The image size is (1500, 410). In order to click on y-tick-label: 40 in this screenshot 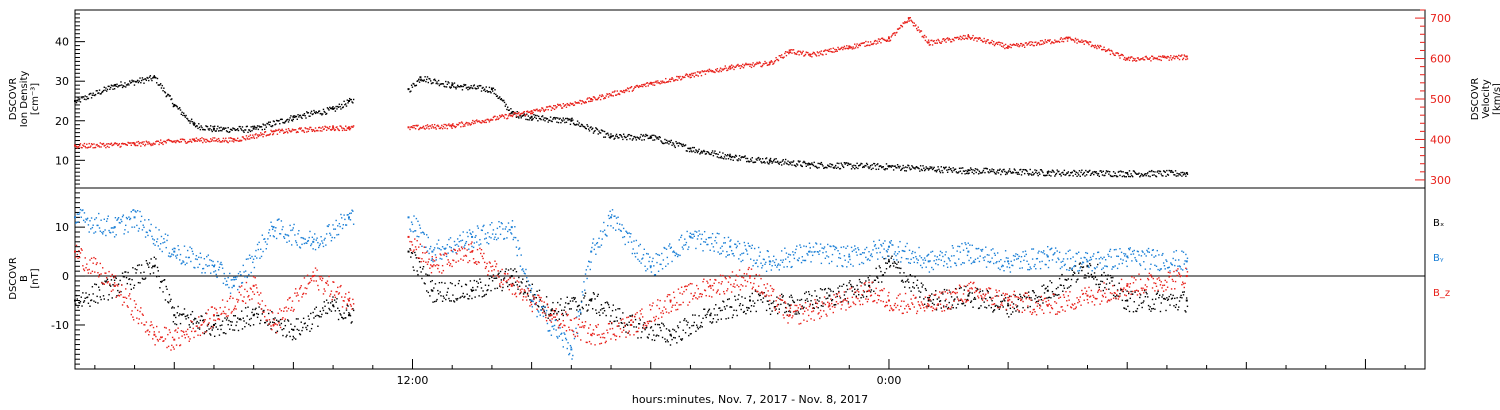, I will do `click(62, 42)`.